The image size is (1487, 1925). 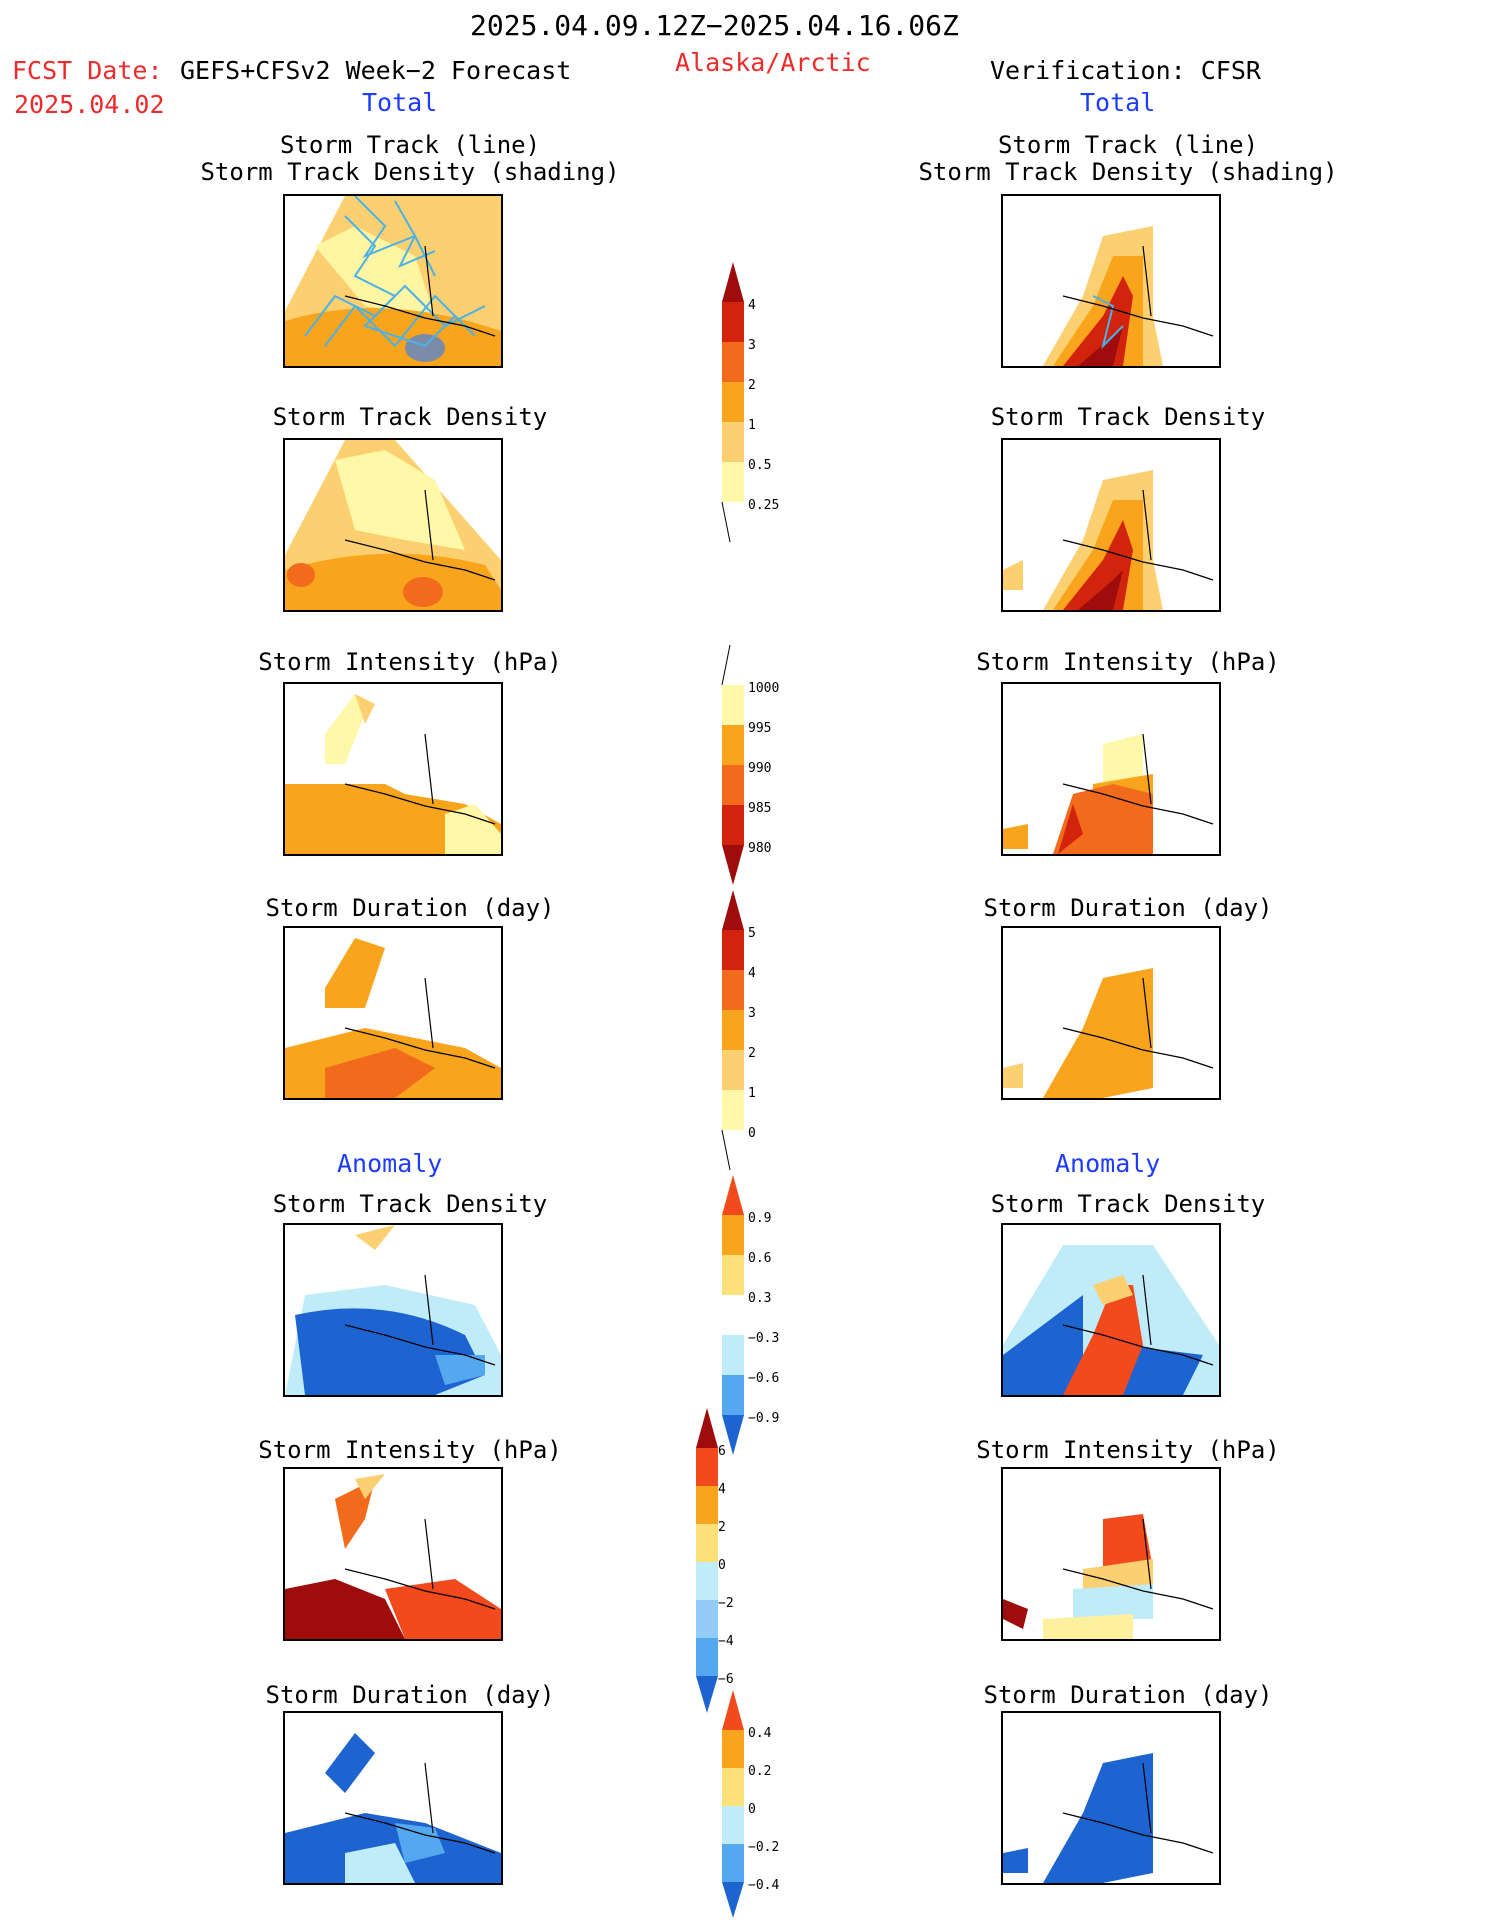 I want to click on title-intensity-right: Storm Intensity (hPa), so click(x=1128, y=662).